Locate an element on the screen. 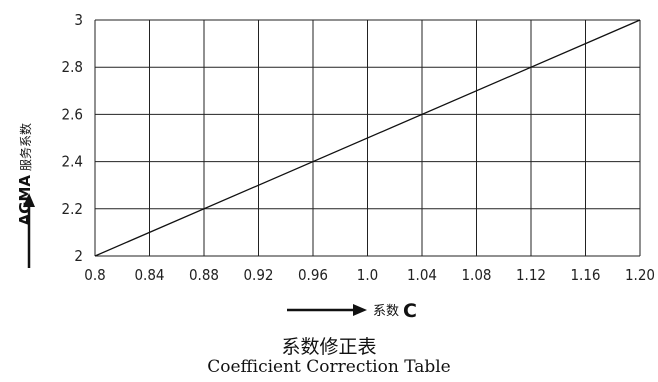 This screenshot has height=382, width=658. y-tick-label: 2.8 is located at coordinates (72, 67).